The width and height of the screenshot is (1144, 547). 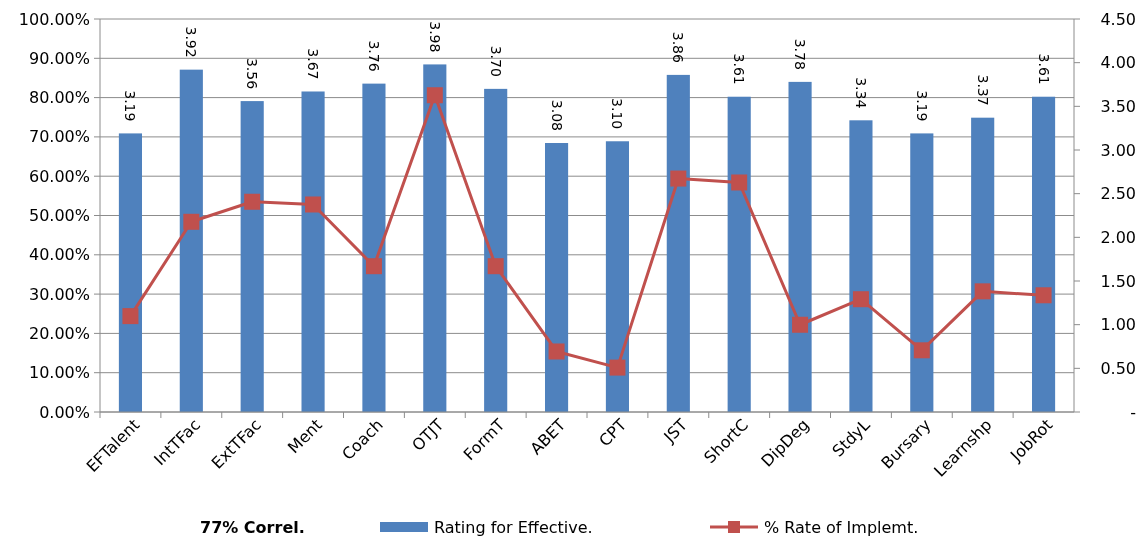 I want to click on data-label: 3.86, so click(x=678, y=47).